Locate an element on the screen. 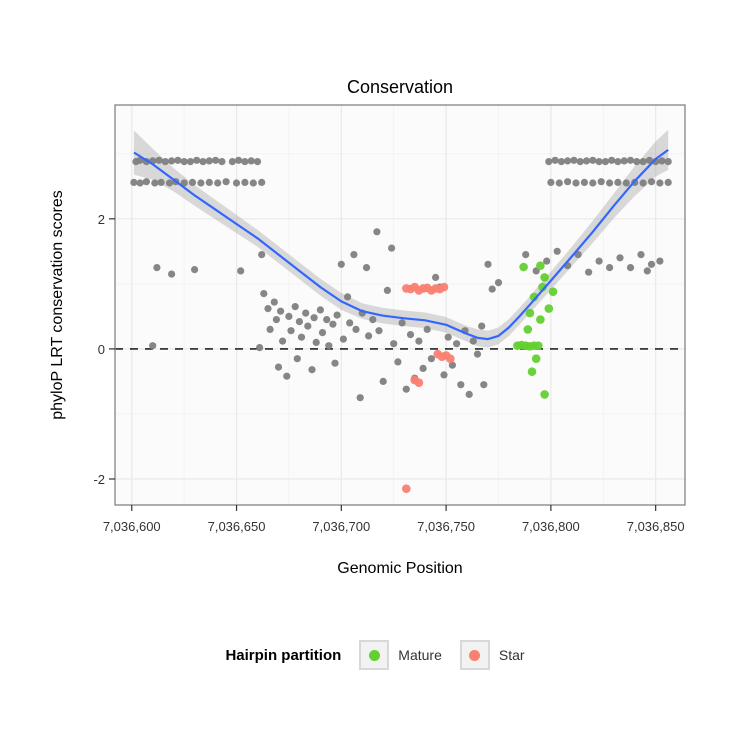 This screenshot has height=750, width=750. x-tick-label: 7,036,850 is located at coordinates (656, 526).